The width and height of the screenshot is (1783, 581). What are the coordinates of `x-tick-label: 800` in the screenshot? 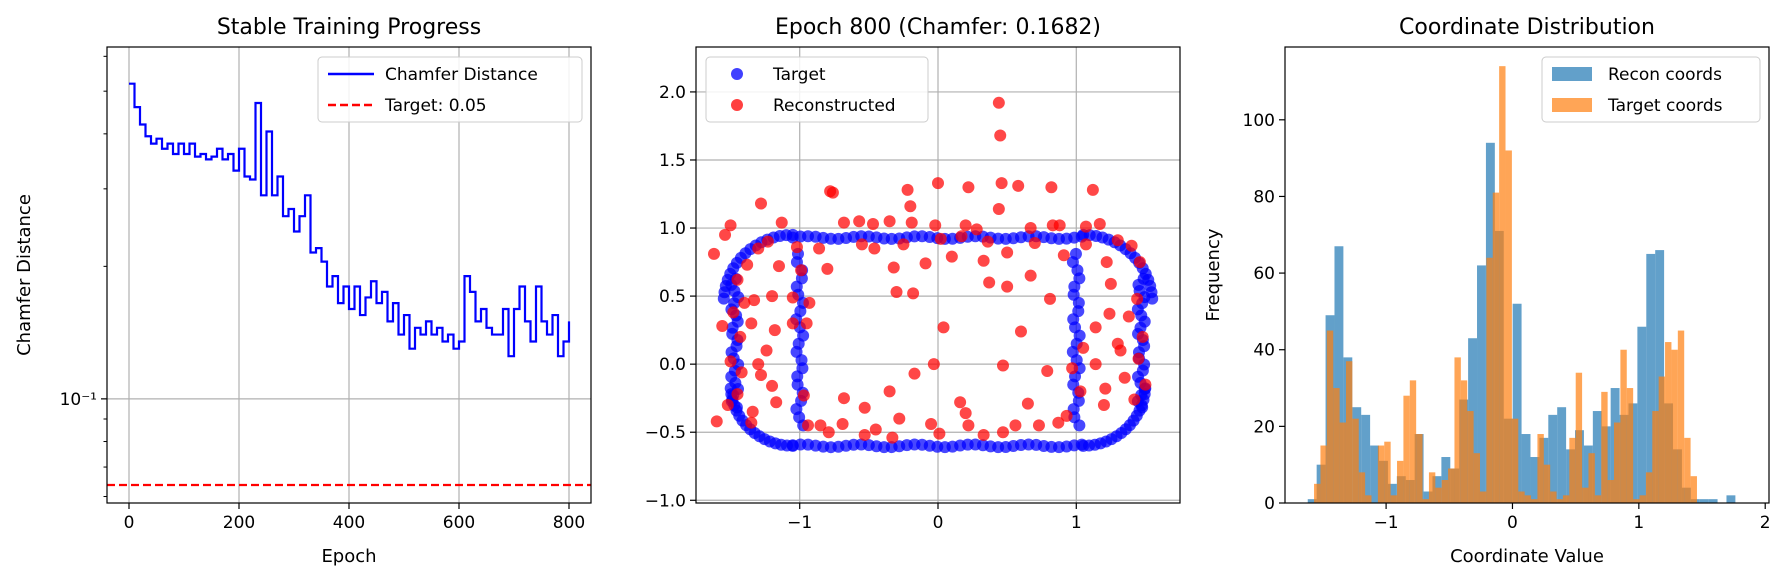 It's located at (569, 523).